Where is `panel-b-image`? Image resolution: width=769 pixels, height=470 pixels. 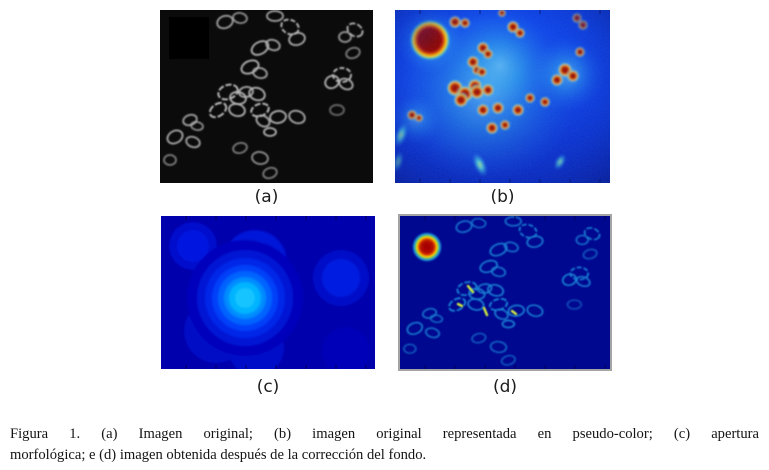
panel-b-image is located at coordinates (502, 96).